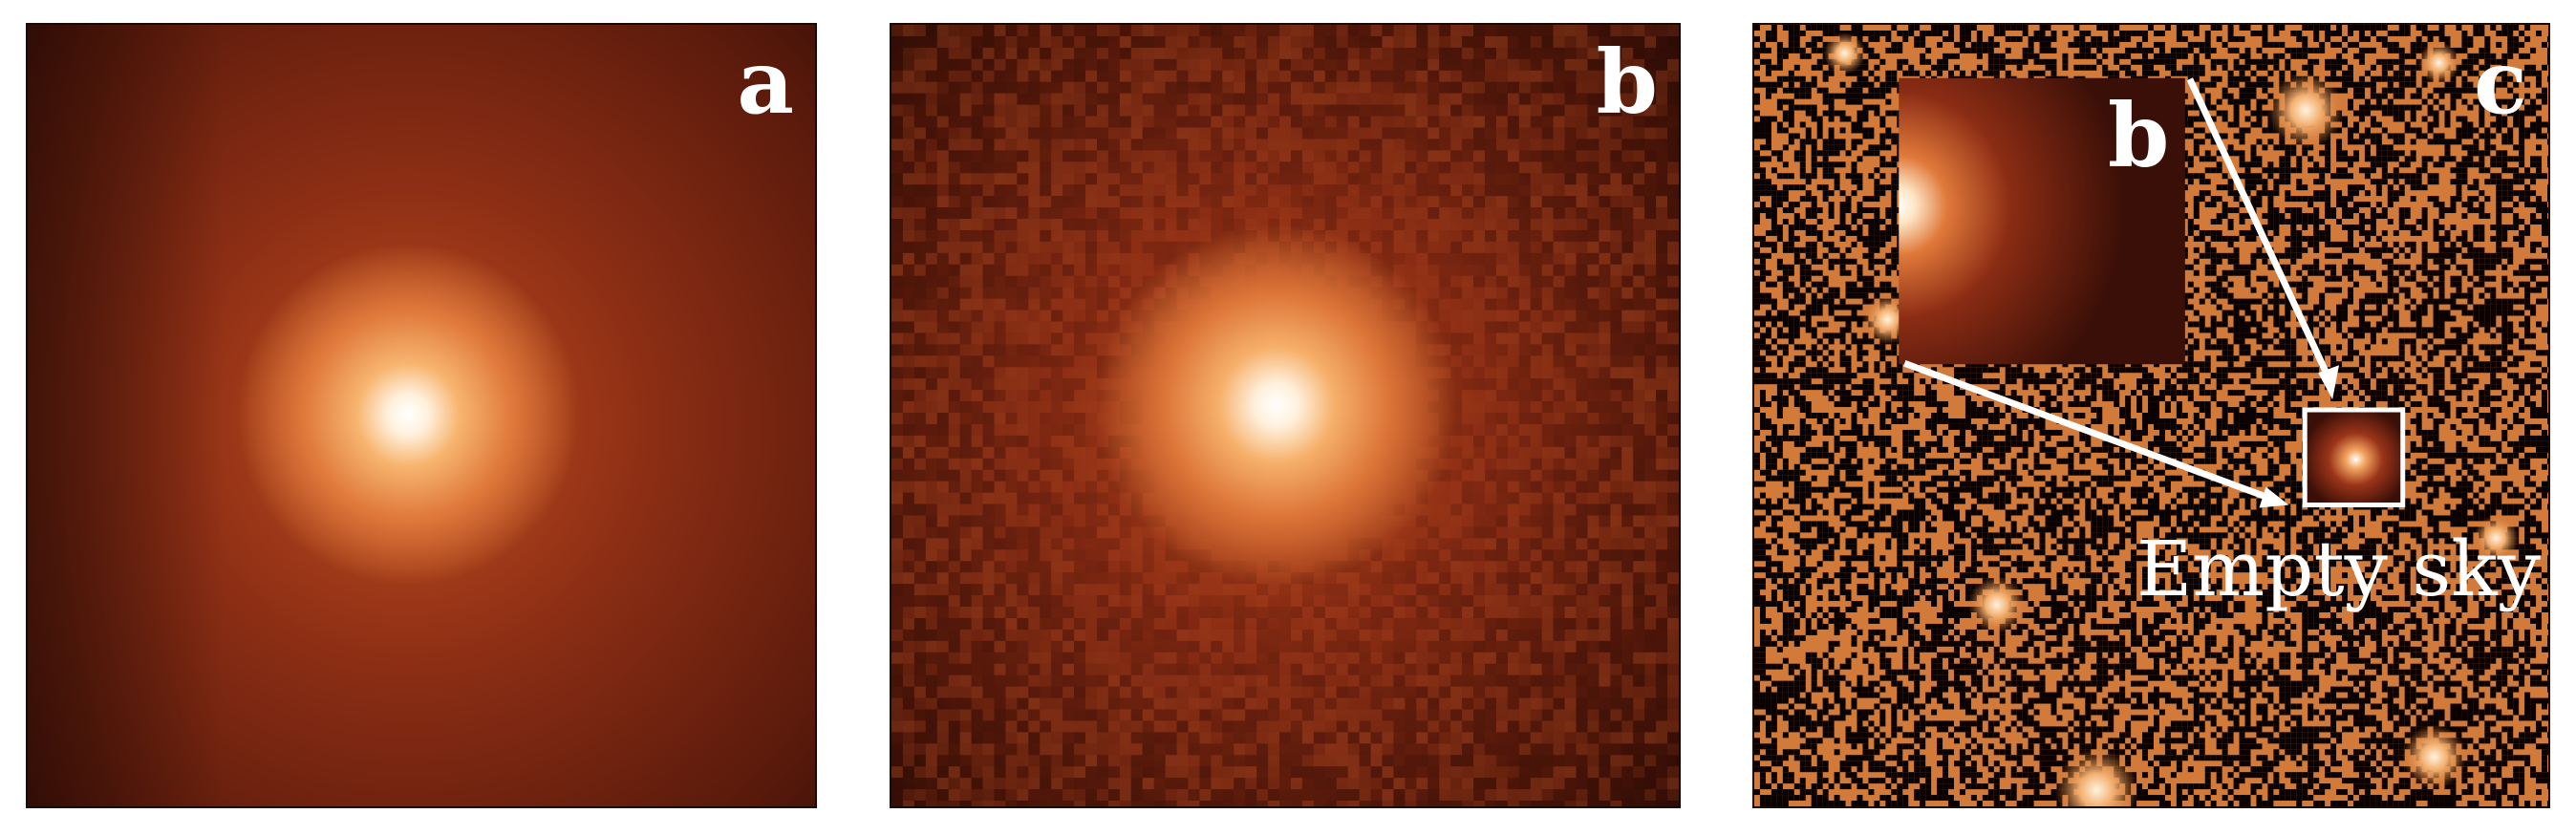 This screenshot has height=835, width=2576. What do you see at coordinates (2139, 135) in the screenshot?
I see `inset-label: b` at bounding box center [2139, 135].